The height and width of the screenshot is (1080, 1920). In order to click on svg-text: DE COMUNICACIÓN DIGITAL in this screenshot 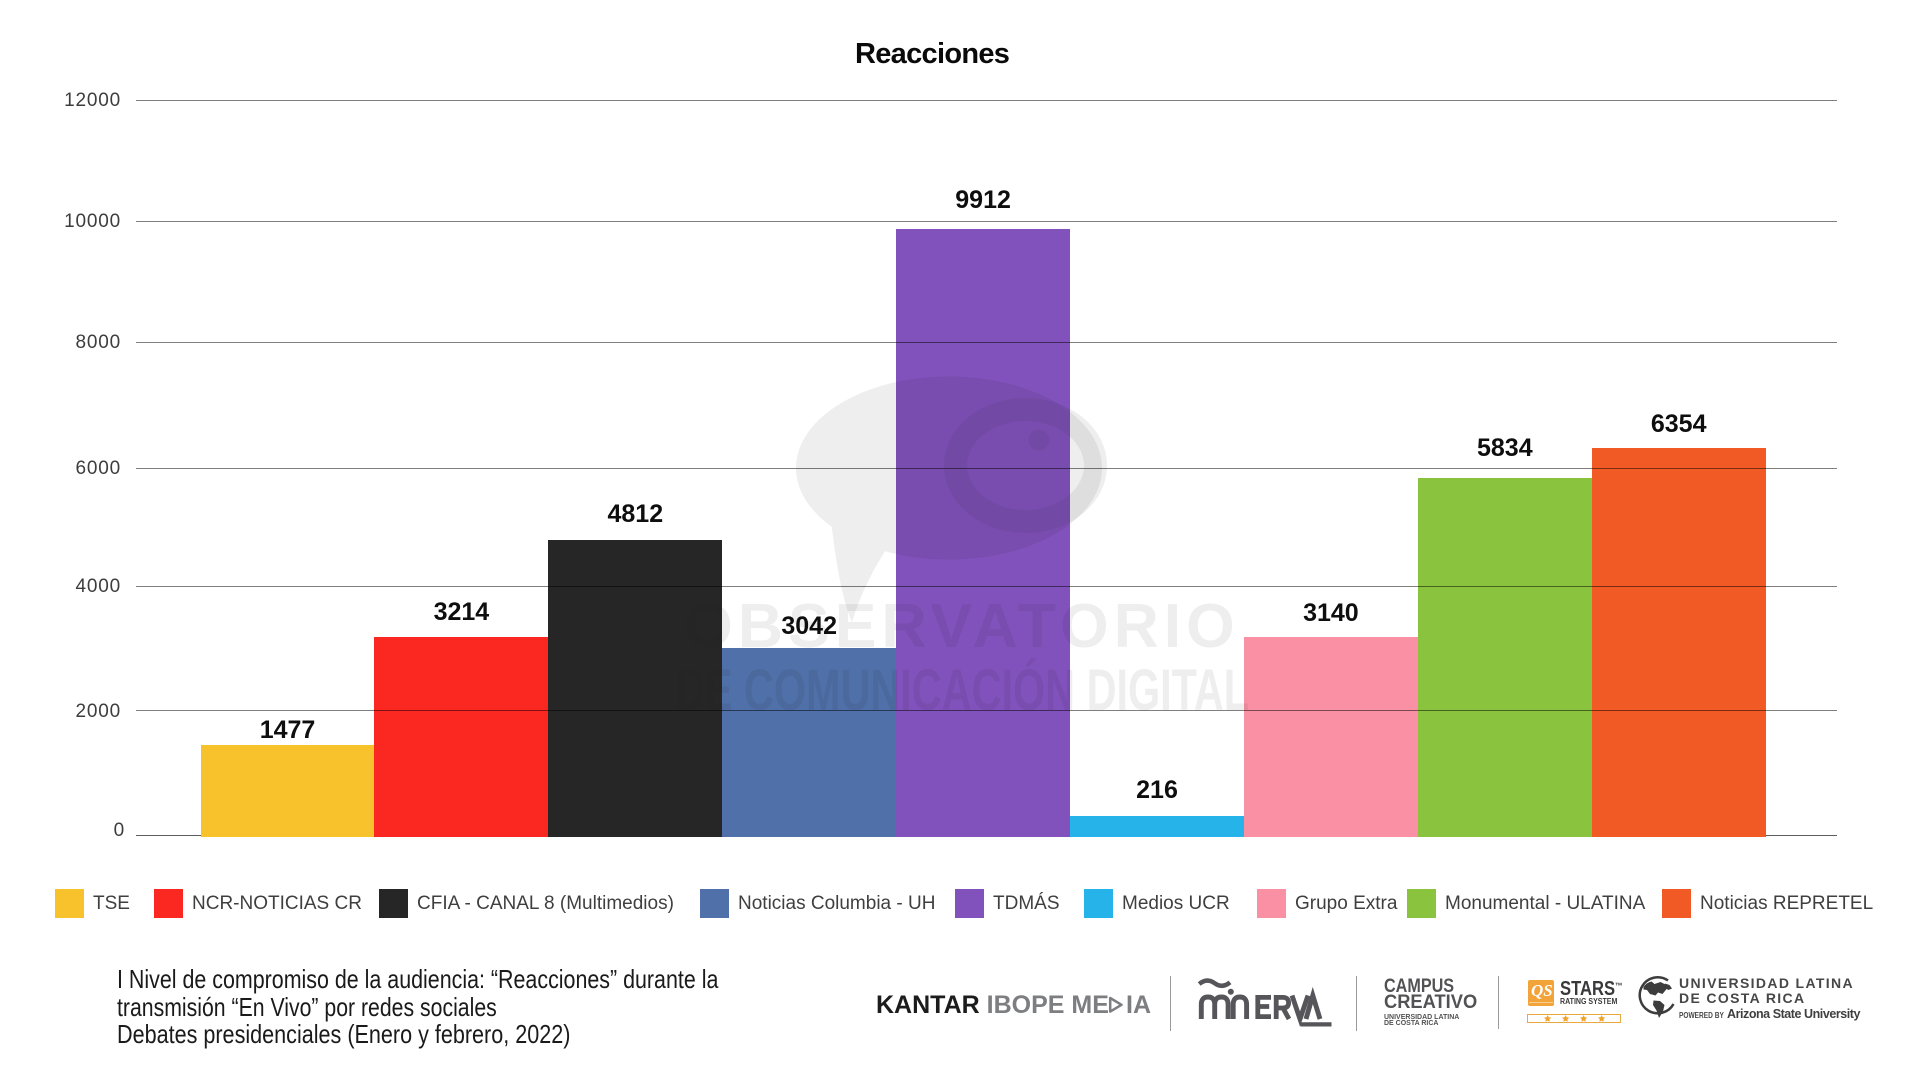, I will do `click(962, 690)`.